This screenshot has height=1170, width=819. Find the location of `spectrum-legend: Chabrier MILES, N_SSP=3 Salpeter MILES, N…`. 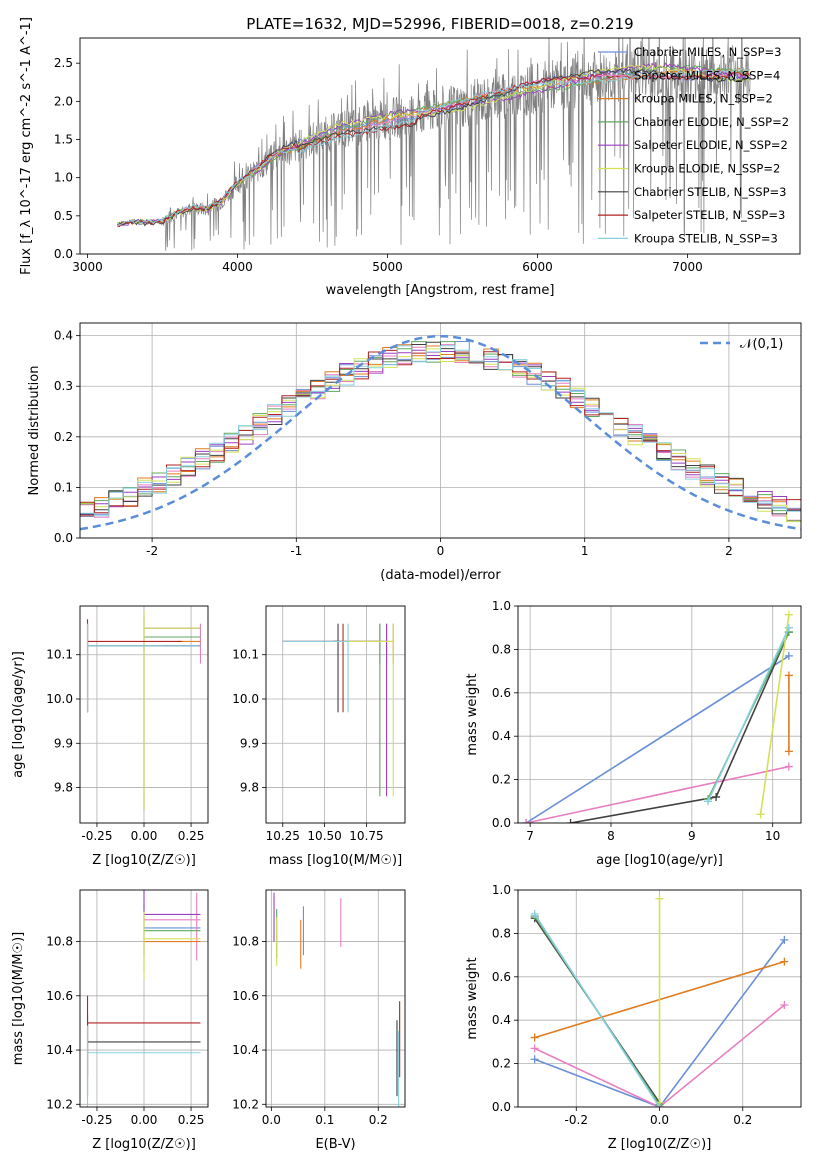

spectrum-legend: Chabrier MILES, N_SSP=3 Salpeter MILES, N… is located at coordinates (693, 145).